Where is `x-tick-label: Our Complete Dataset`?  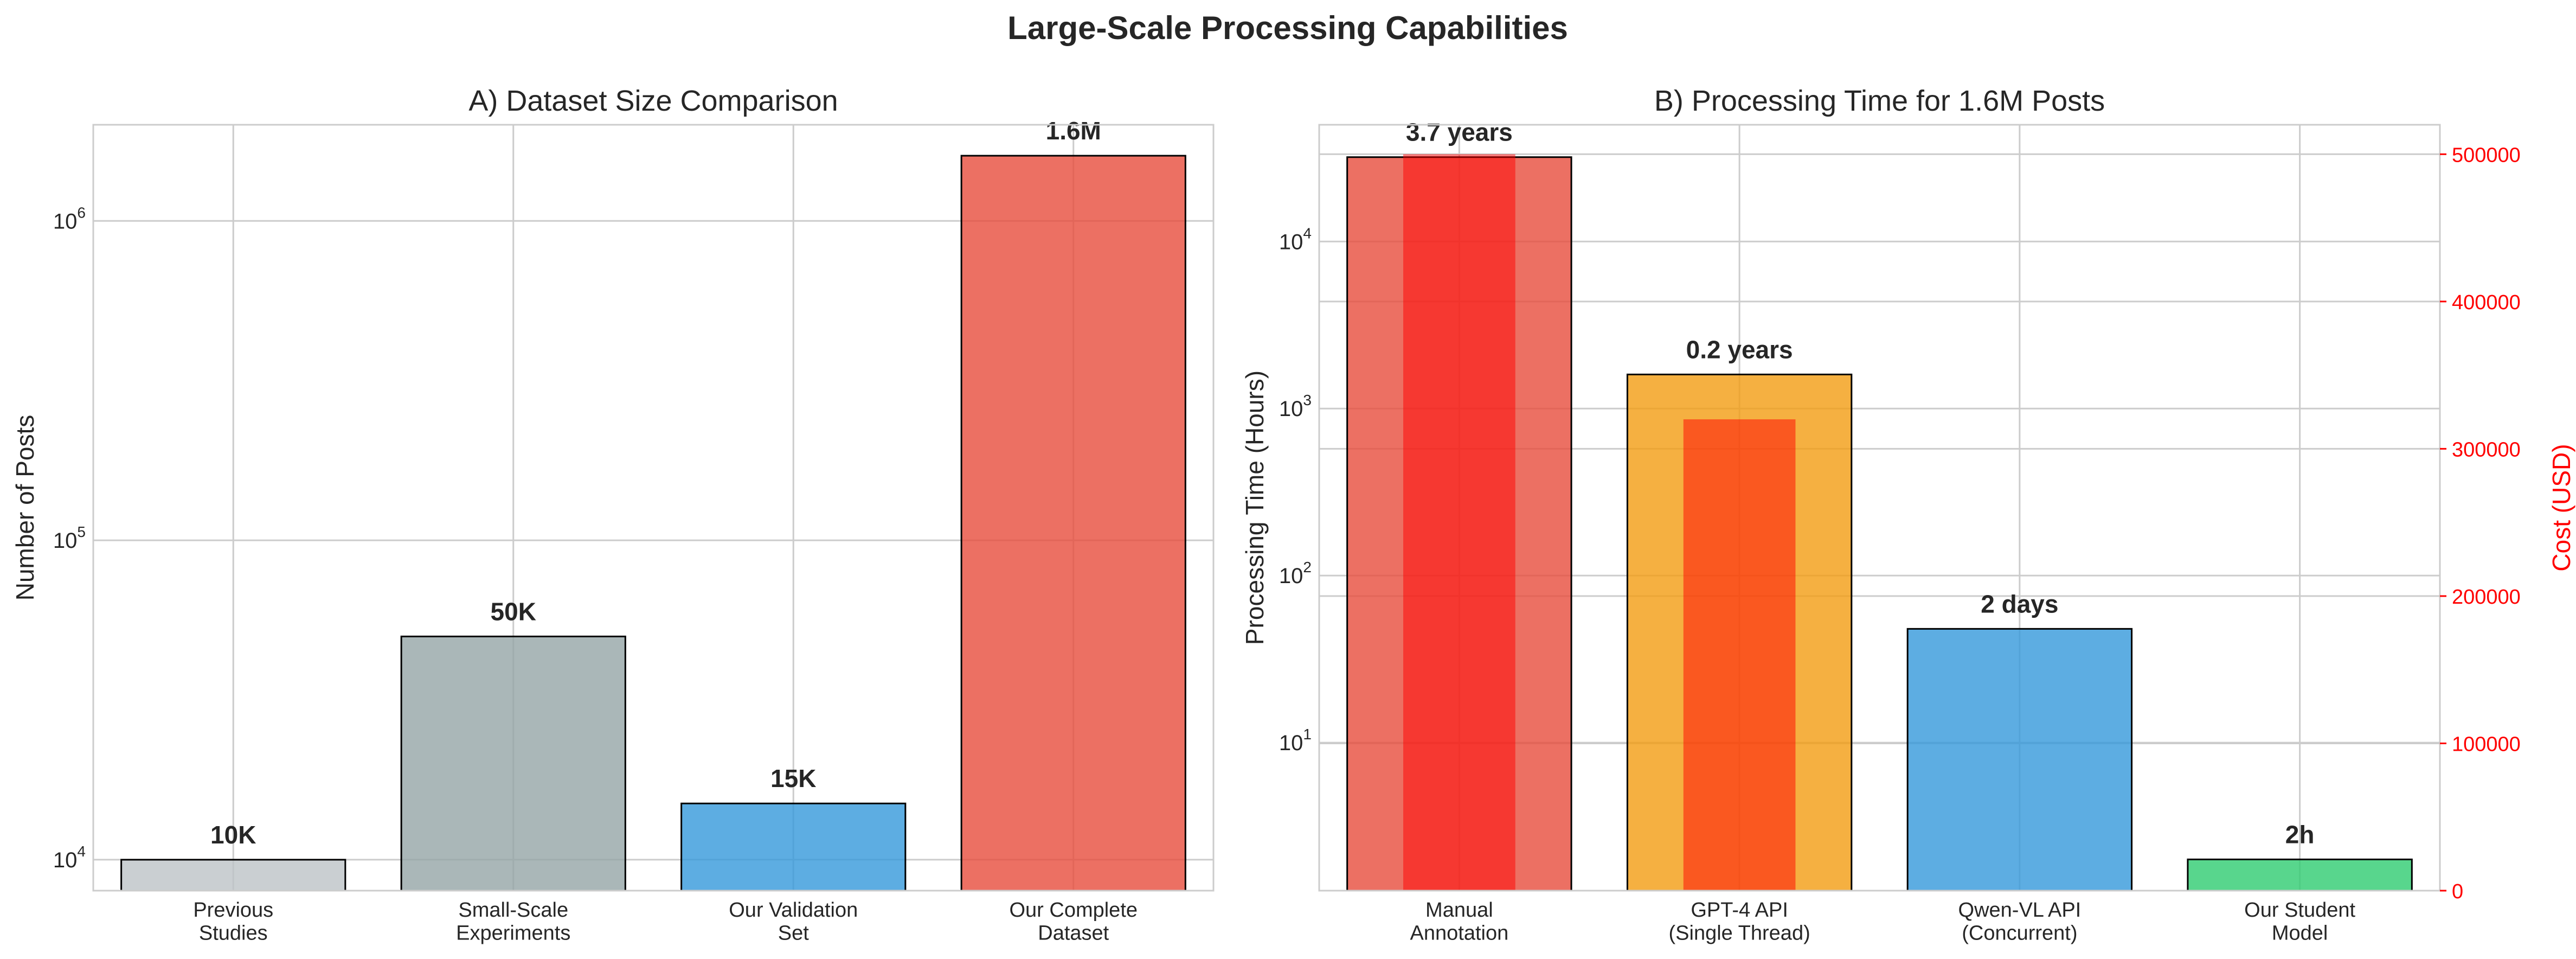
x-tick-label: Our Complete Dataset is located at coordinates (1073, 922).